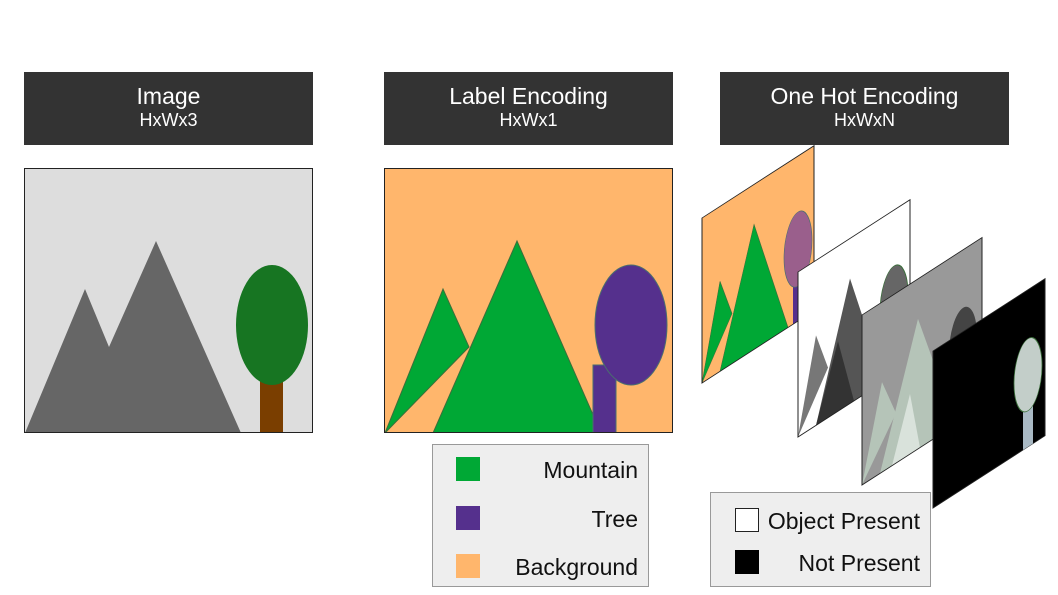  What do you see at coordinates (590, 470) in the screenshot?
I see `legend-label-mountain: Mountain` at bounding box center [590, 470].